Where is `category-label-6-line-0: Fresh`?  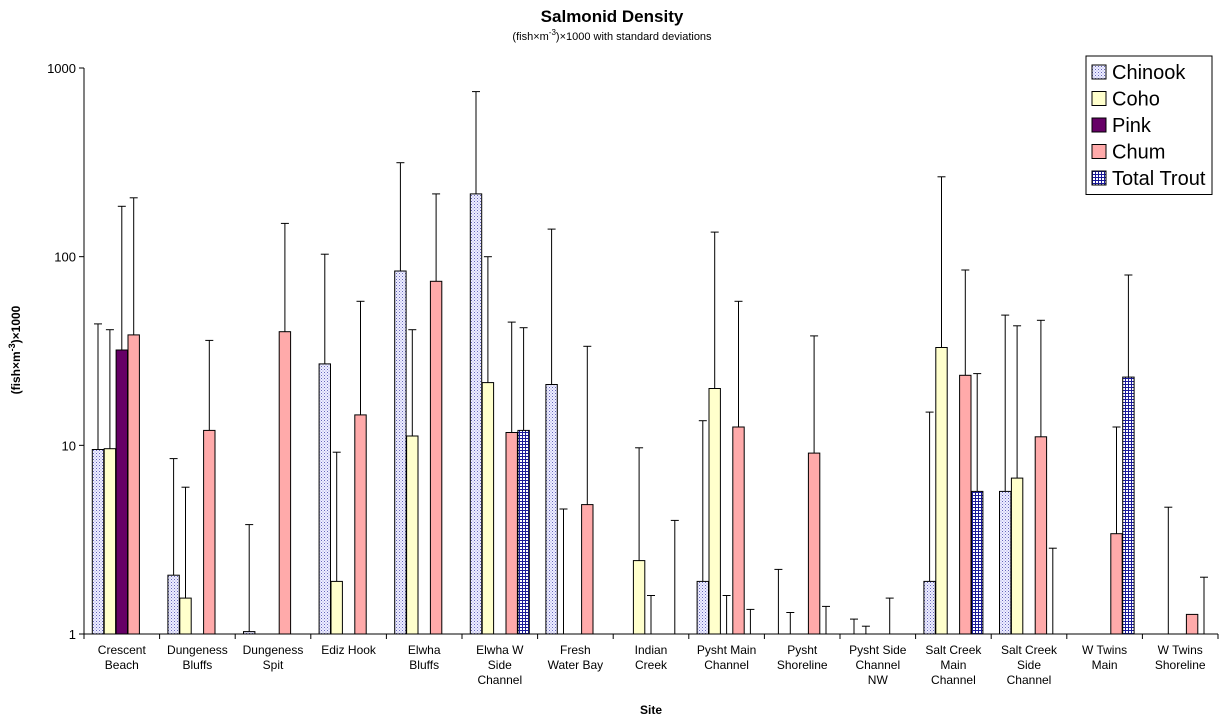 category-label-6-line-0: Fresh is located at coordinates (575, 650).